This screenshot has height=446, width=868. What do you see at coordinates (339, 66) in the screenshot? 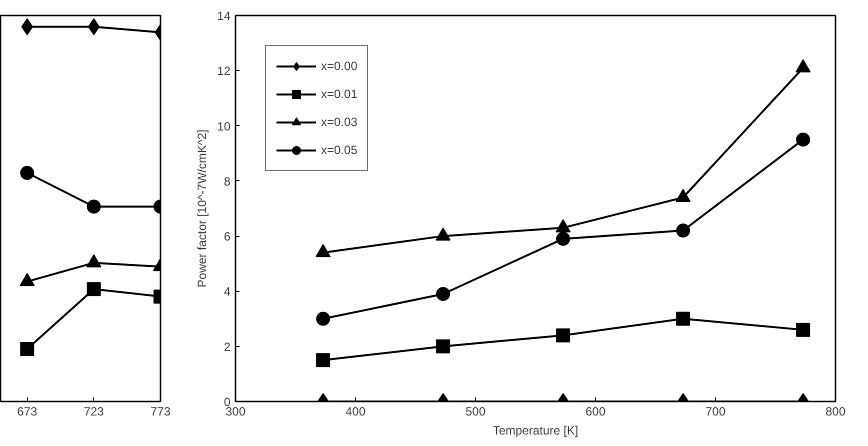
I see `legend-label: x=0.00` at bounding box center [339, 66].